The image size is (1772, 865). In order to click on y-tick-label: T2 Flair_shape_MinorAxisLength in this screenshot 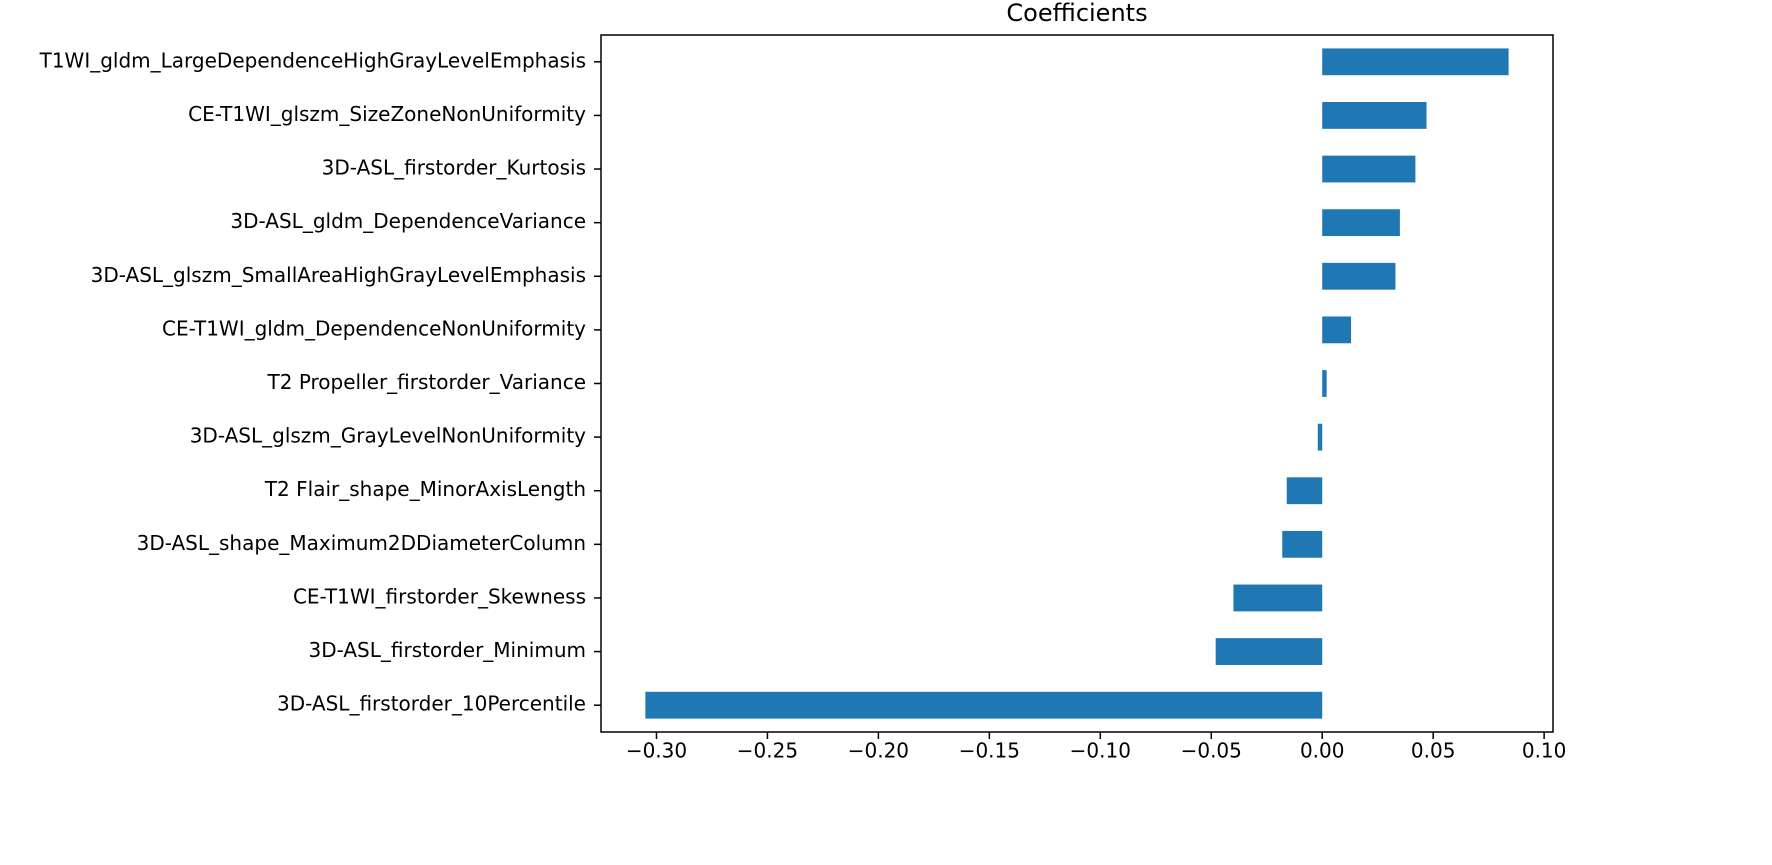, I will do `click(425, 489)`.